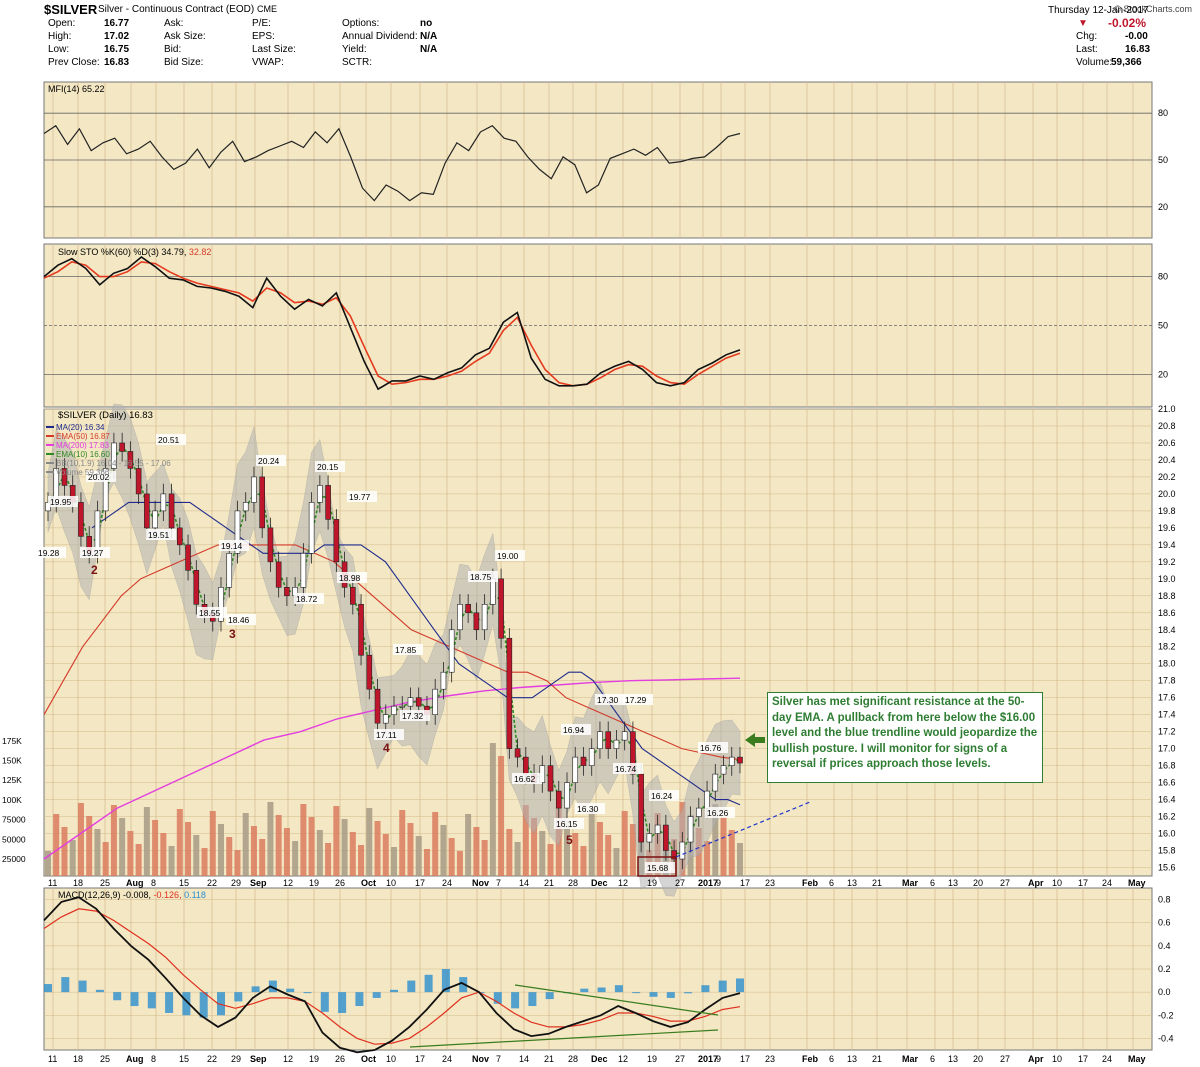 The height and width of the screenshot is (1067, 1200). I want to click on y-tick-label: 19.6, so click(1167, 528).